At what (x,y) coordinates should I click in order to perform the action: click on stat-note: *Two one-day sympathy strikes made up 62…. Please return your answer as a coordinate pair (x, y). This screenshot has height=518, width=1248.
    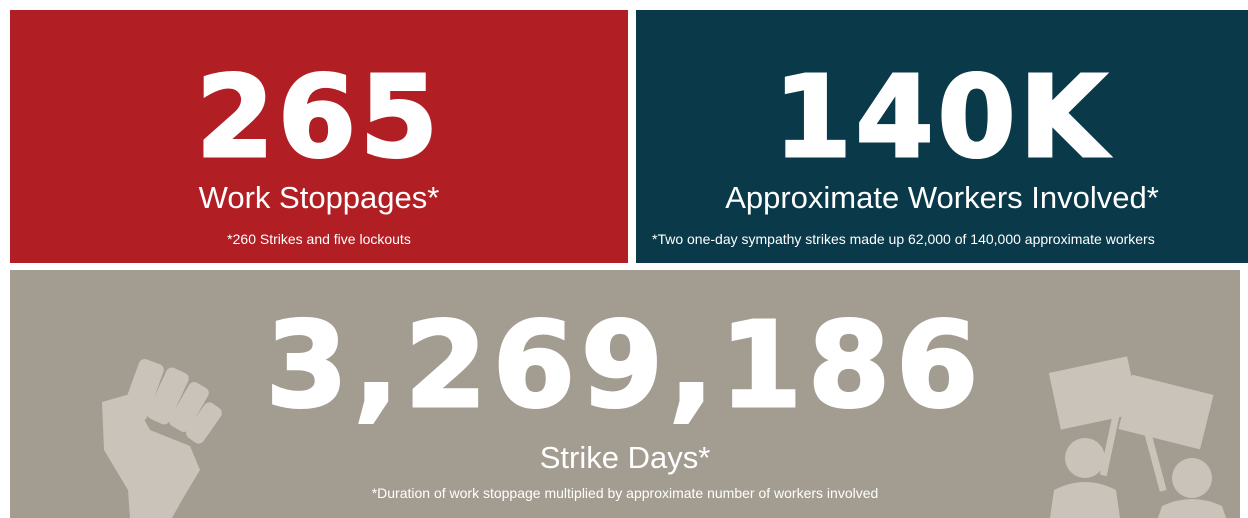
    Looking at the image, I should click on (903, 239).